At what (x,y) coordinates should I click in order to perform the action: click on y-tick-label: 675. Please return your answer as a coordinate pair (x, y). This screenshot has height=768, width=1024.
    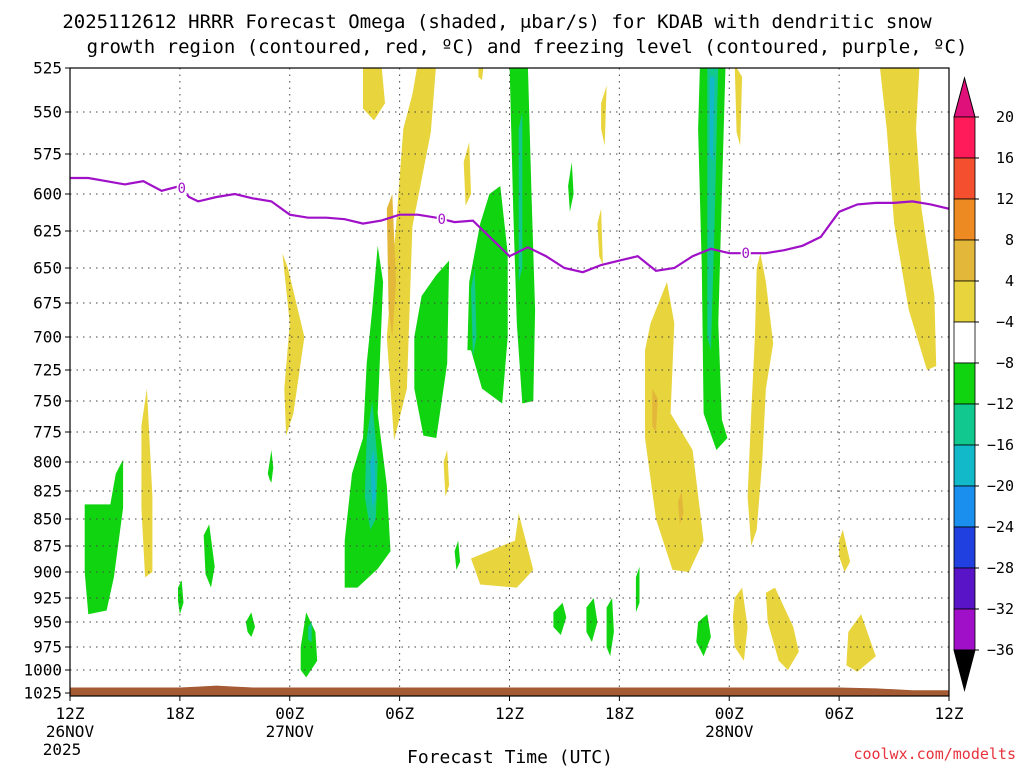
    Looking at the image, I should click on (47, 303).